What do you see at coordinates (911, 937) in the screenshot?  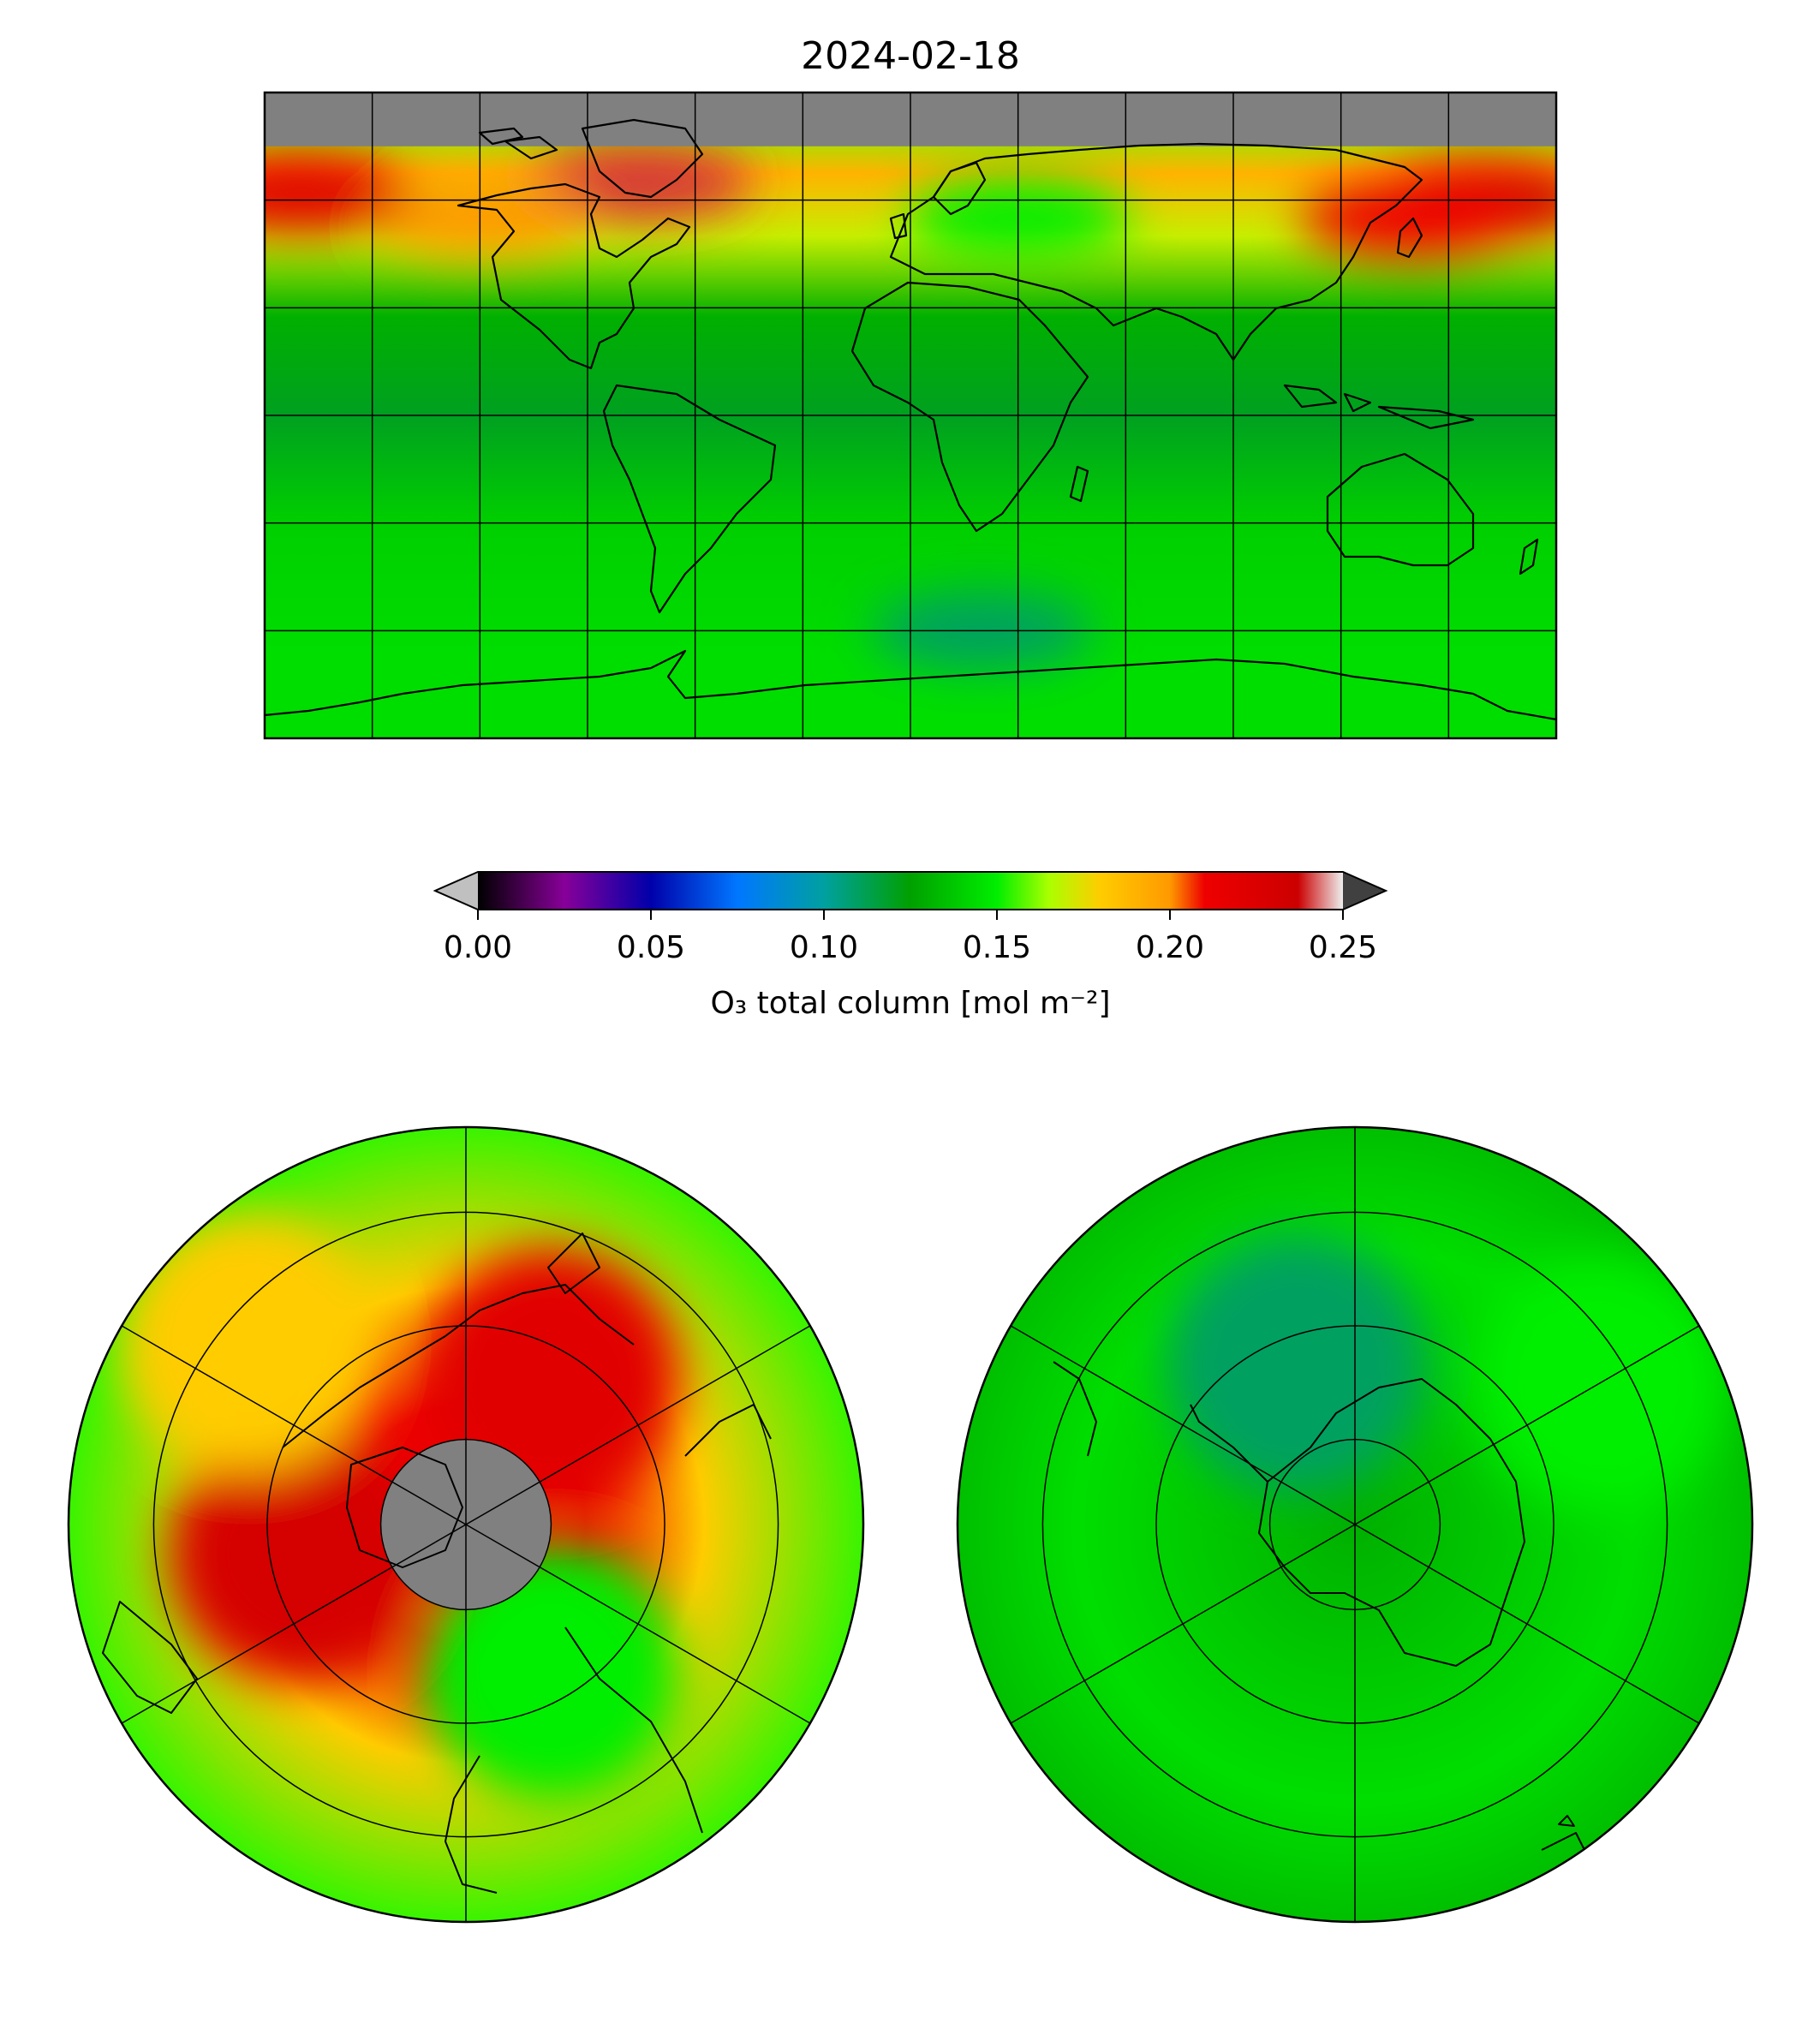 I see `colorbar-ticks: 0.00 0.05 0.10 0.15 0.20 0.25` at bounding box center [911, 937].